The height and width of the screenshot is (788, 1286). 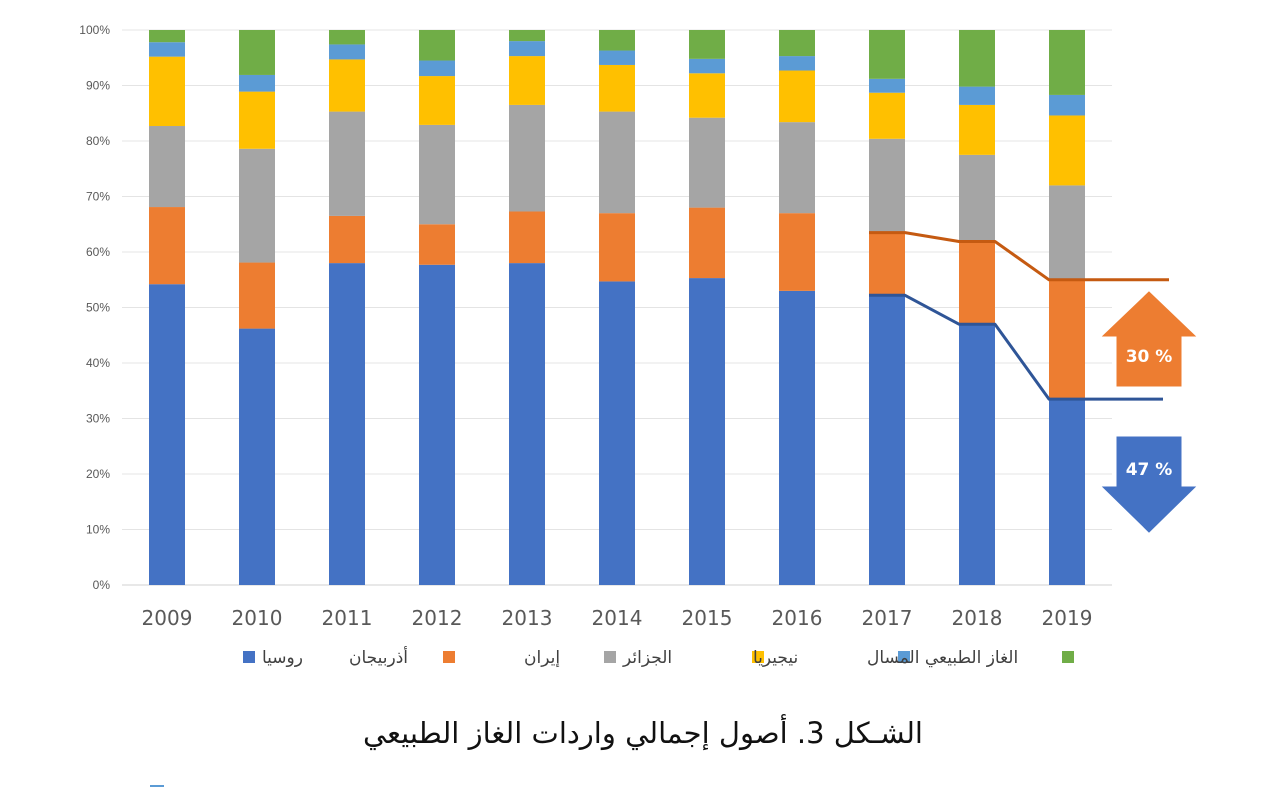 I want to click on arrow-label: 47 %, so click(x=1149, y=470).